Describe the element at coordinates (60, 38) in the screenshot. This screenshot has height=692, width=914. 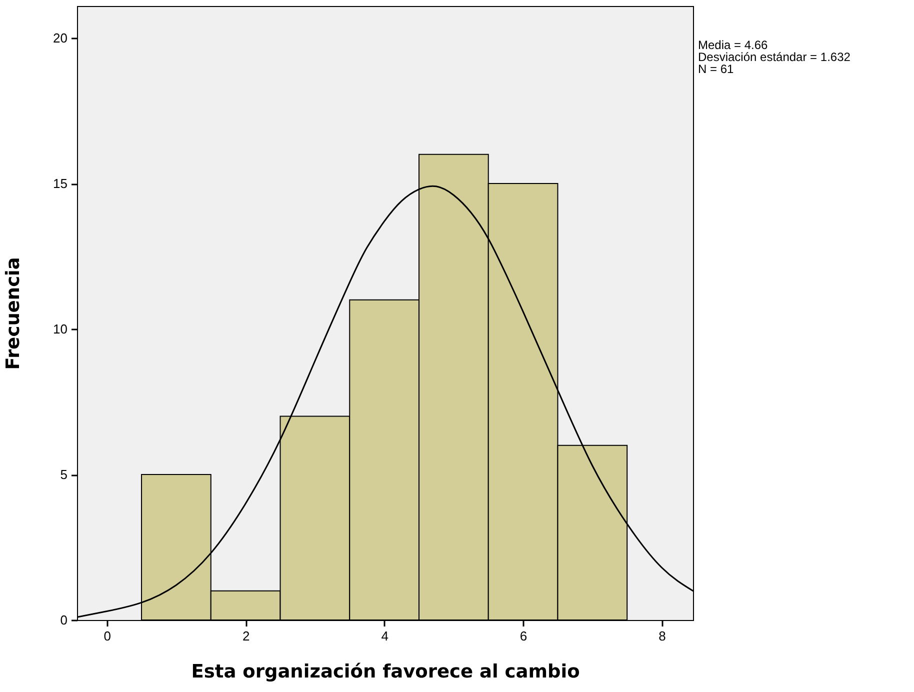
I see `y-tick-label: 20` at that location.